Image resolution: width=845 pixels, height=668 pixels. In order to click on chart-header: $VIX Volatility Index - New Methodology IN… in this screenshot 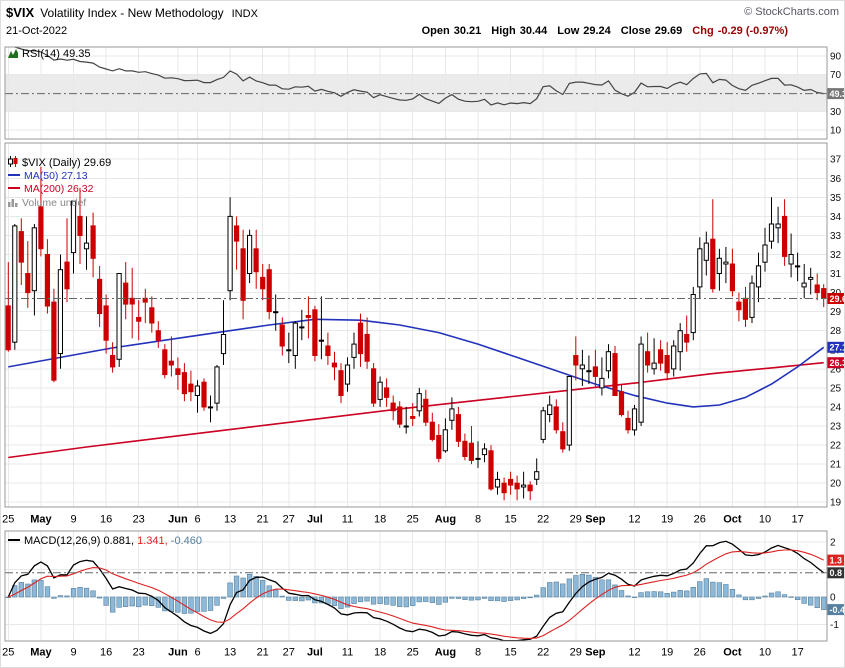, I will do `click(132, 12)`.